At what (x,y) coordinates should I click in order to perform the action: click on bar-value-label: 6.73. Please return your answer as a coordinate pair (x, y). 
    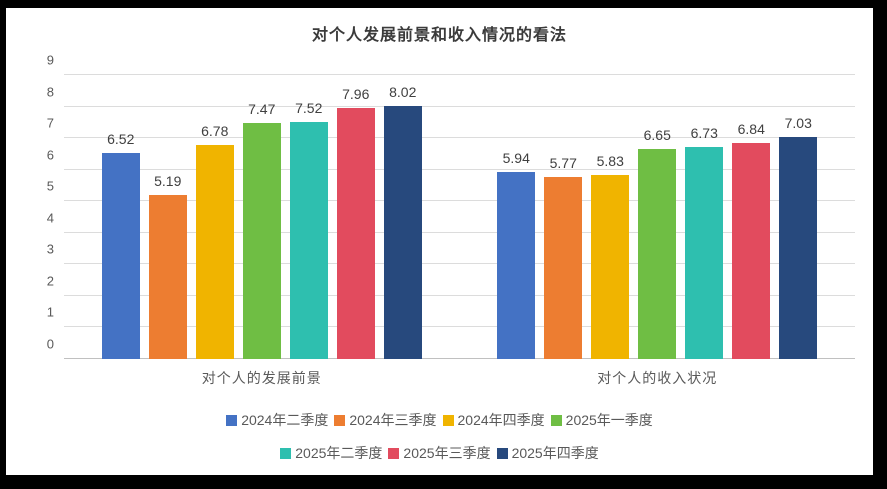
    Looking at the image, I should click on (704, 132).